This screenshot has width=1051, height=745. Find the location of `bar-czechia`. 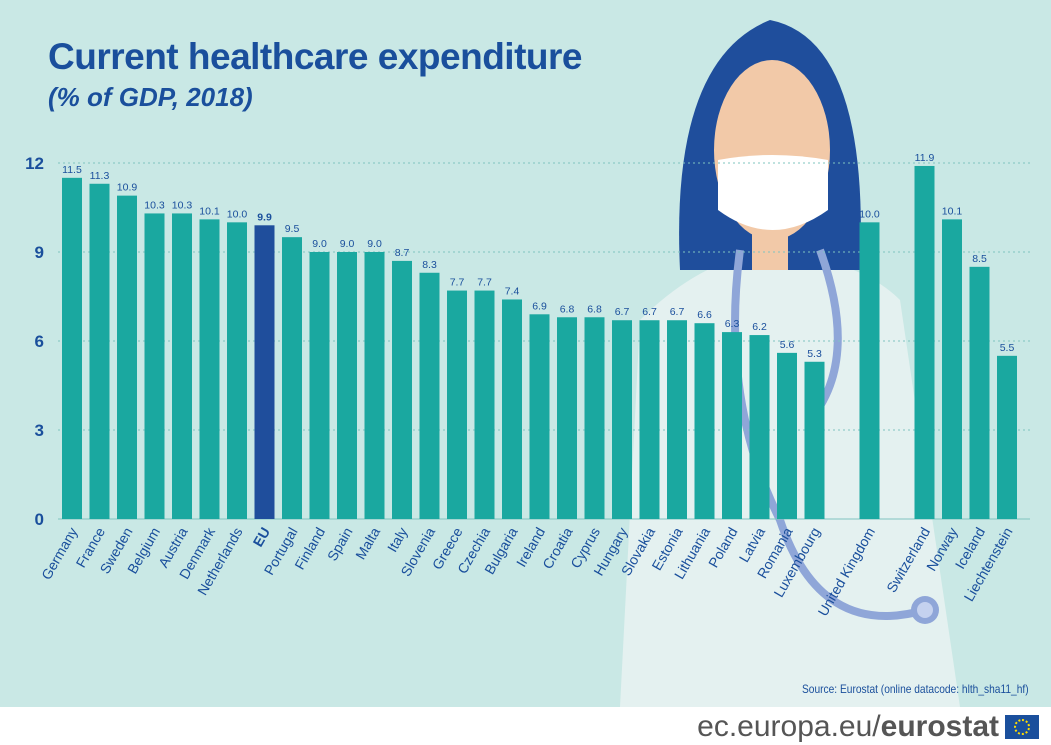

bar-czechia is located at coordinates (484, 404).